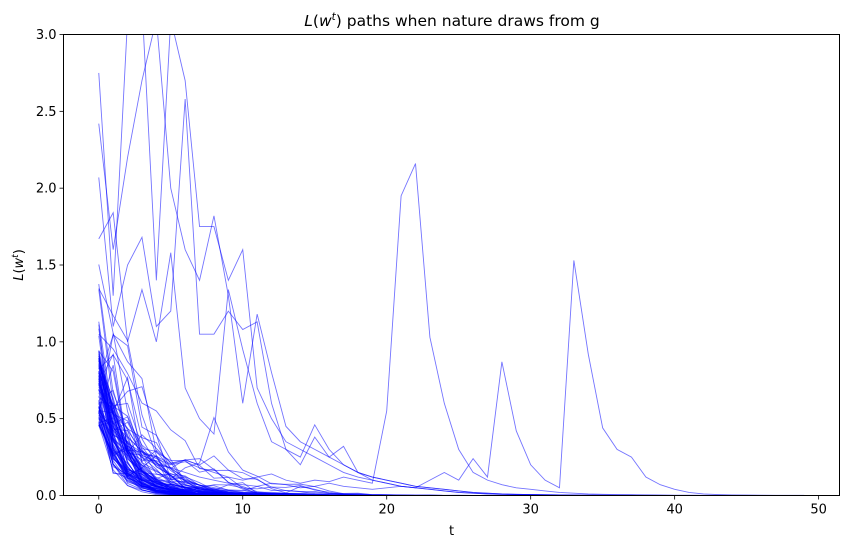 This screenshot has height=549, width=848. What do you see at coordinates (46, 342) in the screenshot?
I see `y-tick-label: 1.0` at bounding box center [46, 342].